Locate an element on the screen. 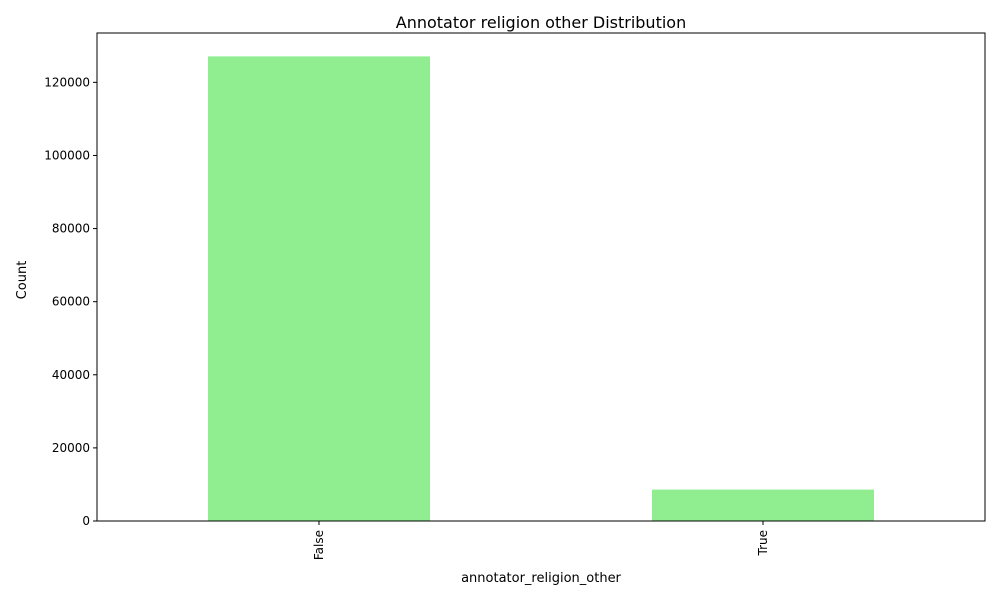  x-axis-label: annotator_religion_other is located at coordinates (541, 578).